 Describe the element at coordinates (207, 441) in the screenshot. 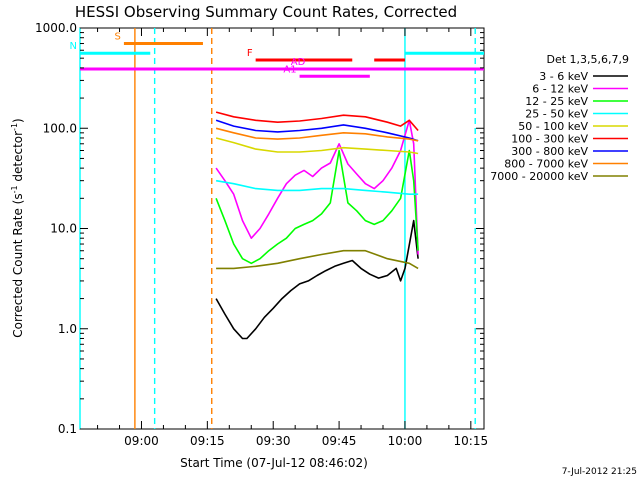

I see `x-tick-label-1: 09:15` at that location.